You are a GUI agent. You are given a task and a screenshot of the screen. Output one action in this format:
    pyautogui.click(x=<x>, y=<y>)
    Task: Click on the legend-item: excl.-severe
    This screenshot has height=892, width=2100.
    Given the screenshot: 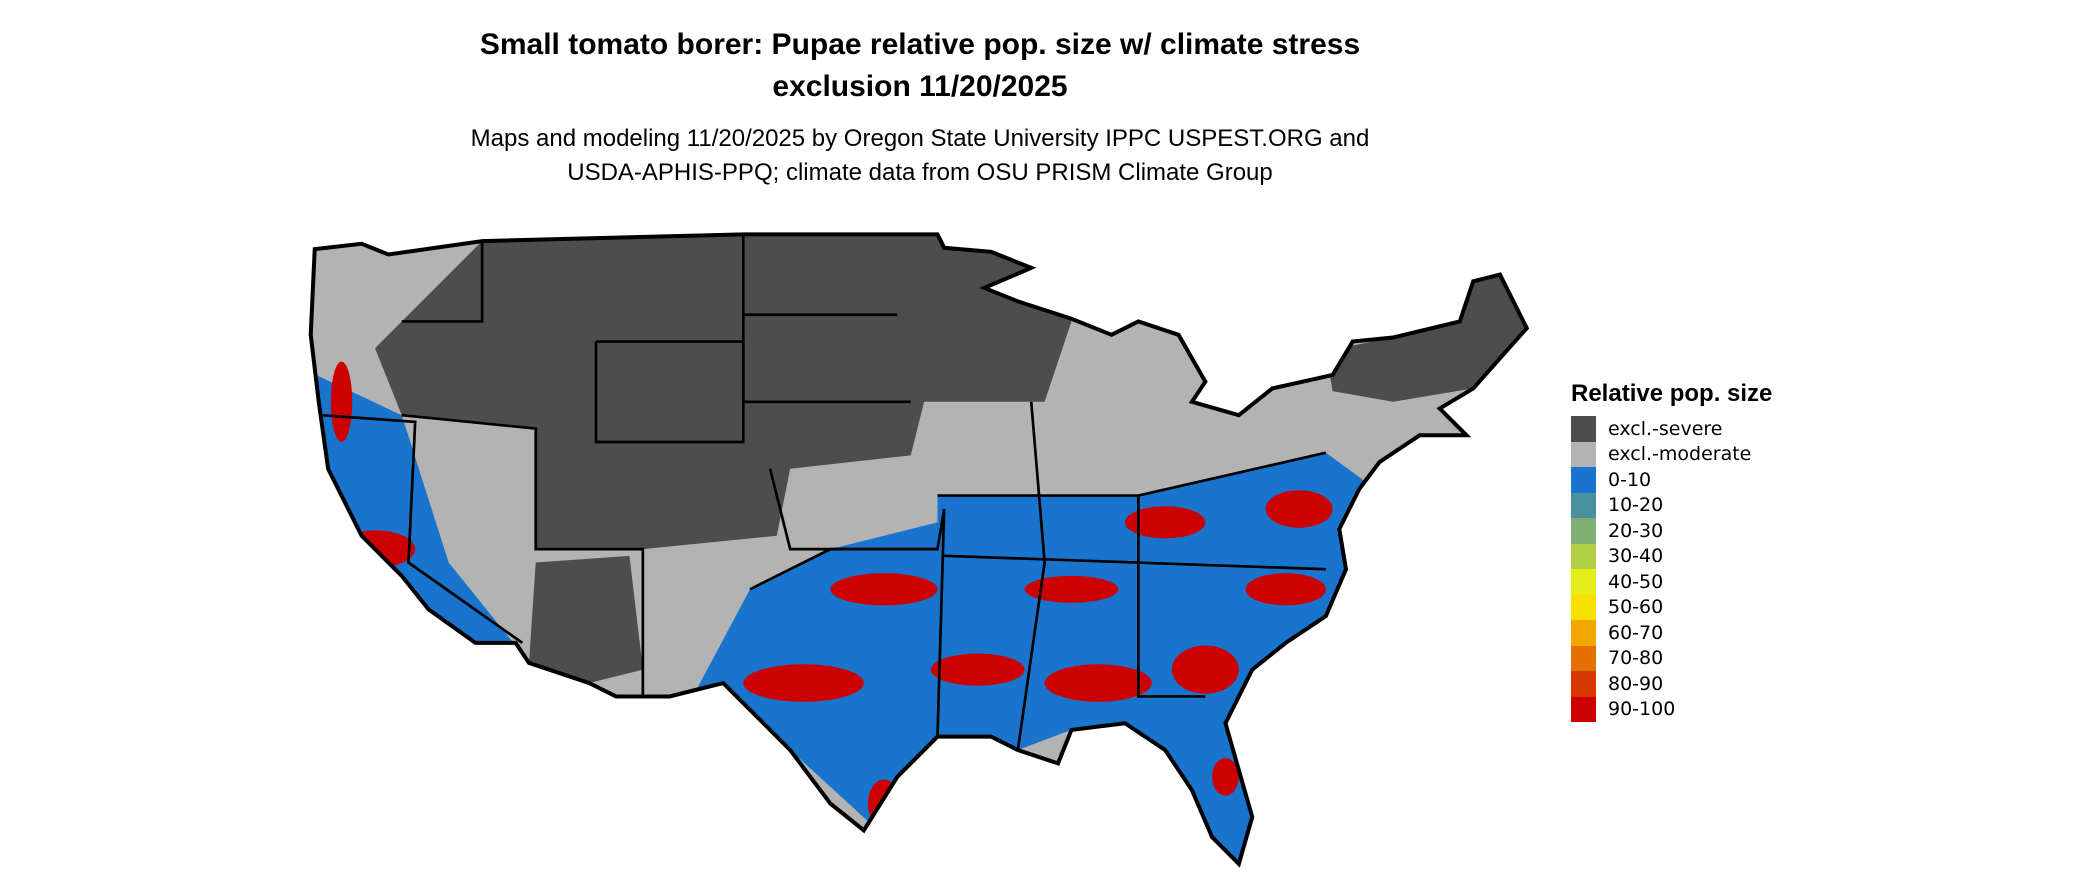 What is the action you would take?
    pyautogui.click(x=1671, y=429)
    